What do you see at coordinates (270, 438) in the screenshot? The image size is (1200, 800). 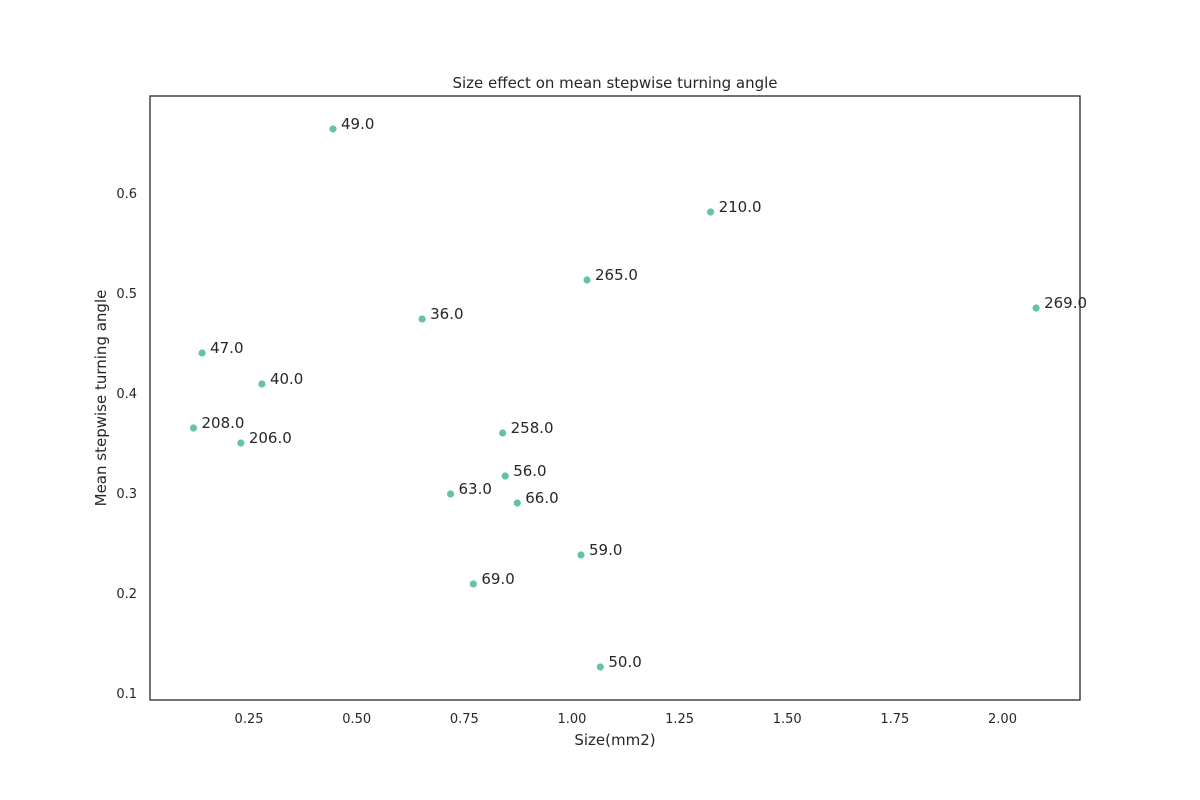 I see `data-point-label: 206.0` at bounding box center [270, 438].